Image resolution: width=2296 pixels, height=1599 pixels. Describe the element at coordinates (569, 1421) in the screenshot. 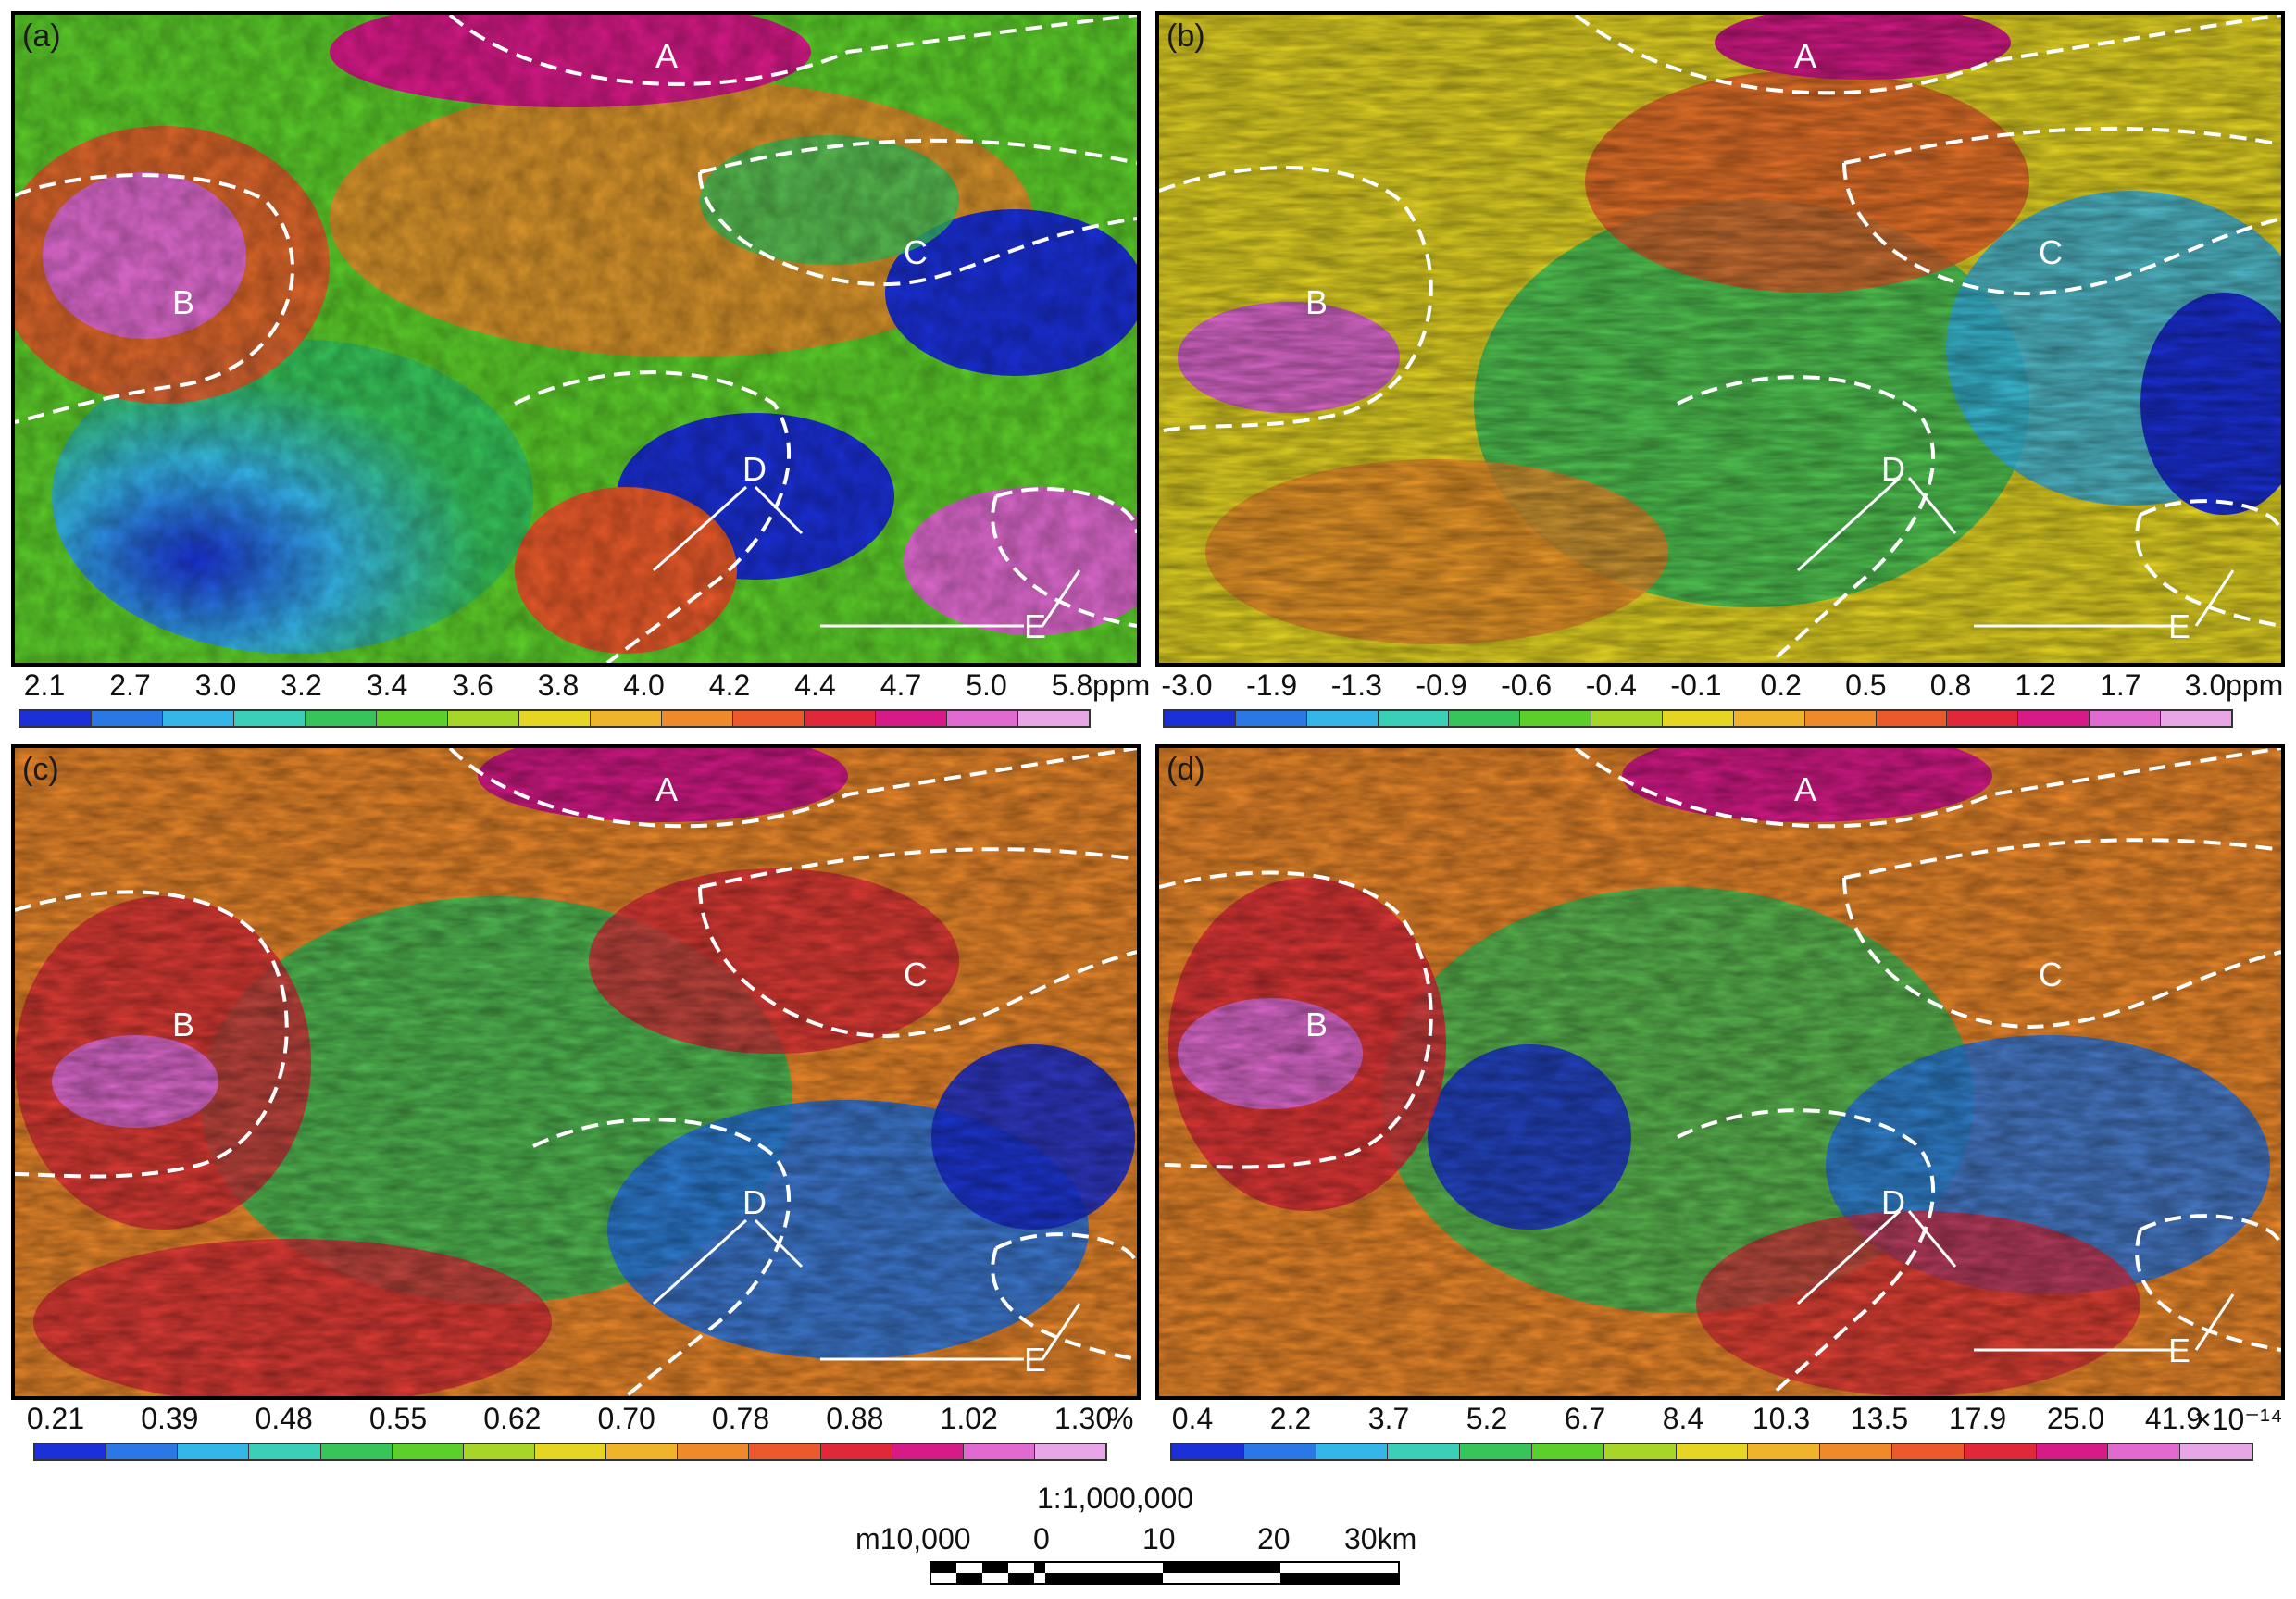

I see `colorbar-ticks-c: 0.21 0.39 0.48 0.55 0.62 0.70 0.78 0.88 1.02 1.30` at that location.